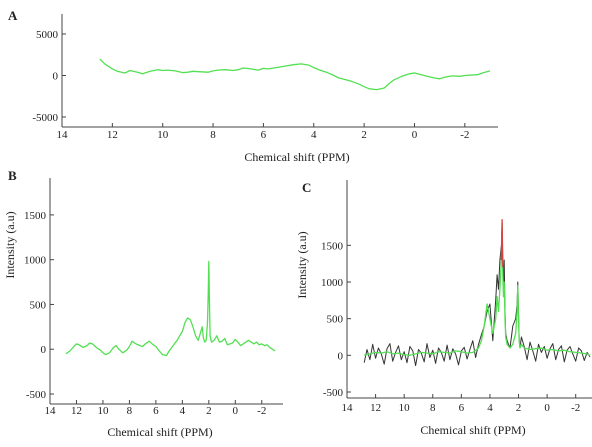 This screenshot has width=592, height=447. What do you see at coordinates (13, 15) in the screenshot?
I see `panel-a-label: A` at bounding box center [13, 15].